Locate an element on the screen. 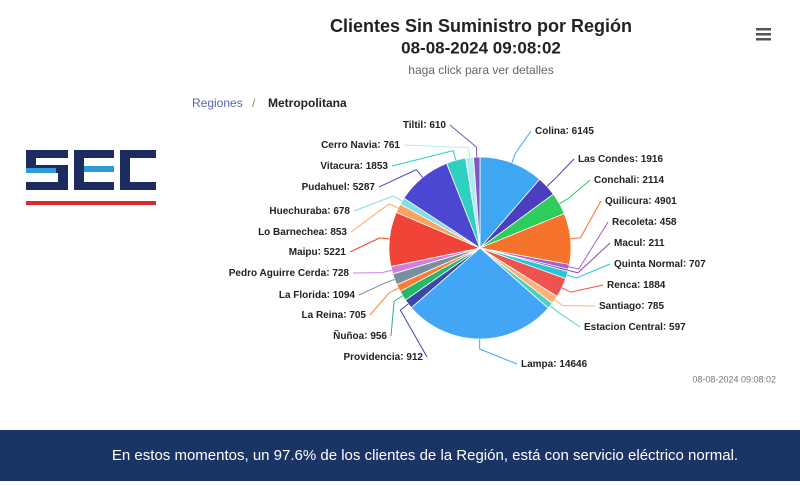 The width and height of the screenshot is (800, 486). slice-label: Quinta Normal: 707 is located at coordinates (660, 264).